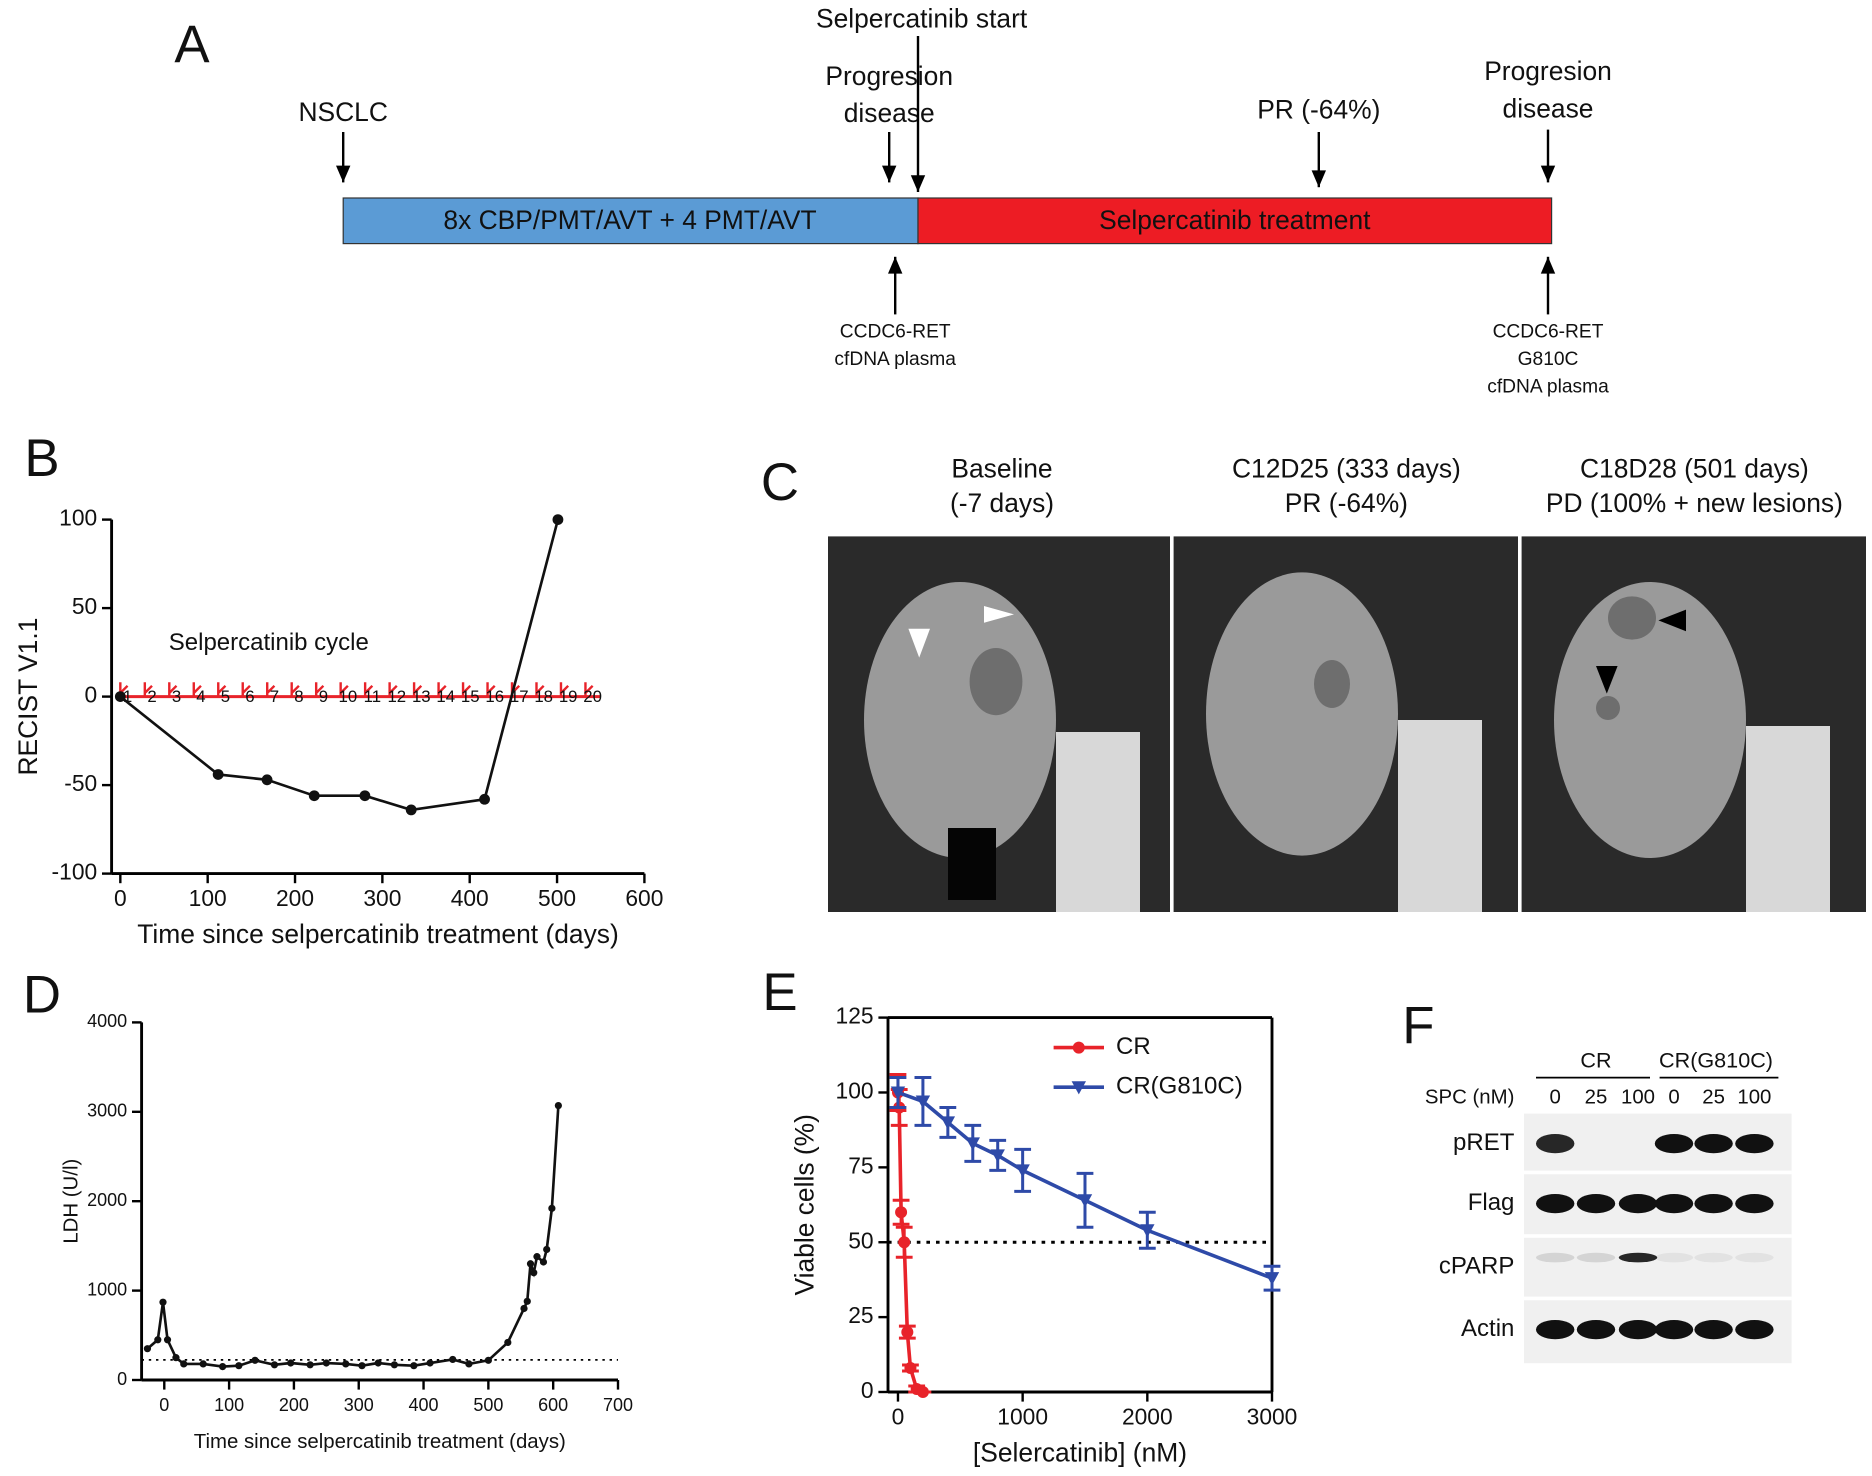 The width and height of the screenshot is (1872, 1476). What do you see at coordinates (208, 898) in the screenshot?
I see `x-tick-label: 100` at bounding box center [208, 898].